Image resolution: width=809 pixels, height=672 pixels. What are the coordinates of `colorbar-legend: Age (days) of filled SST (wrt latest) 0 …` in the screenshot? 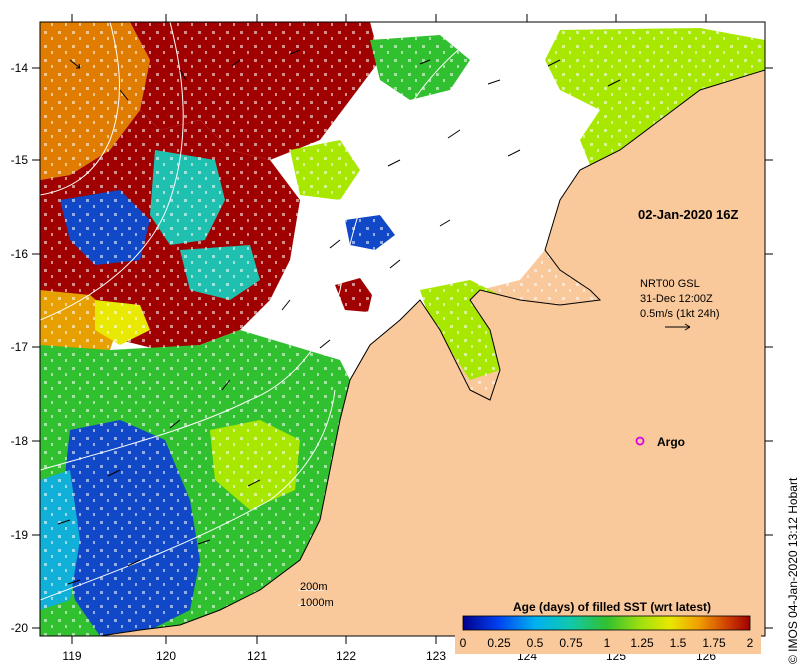 It's located at (608, 626).